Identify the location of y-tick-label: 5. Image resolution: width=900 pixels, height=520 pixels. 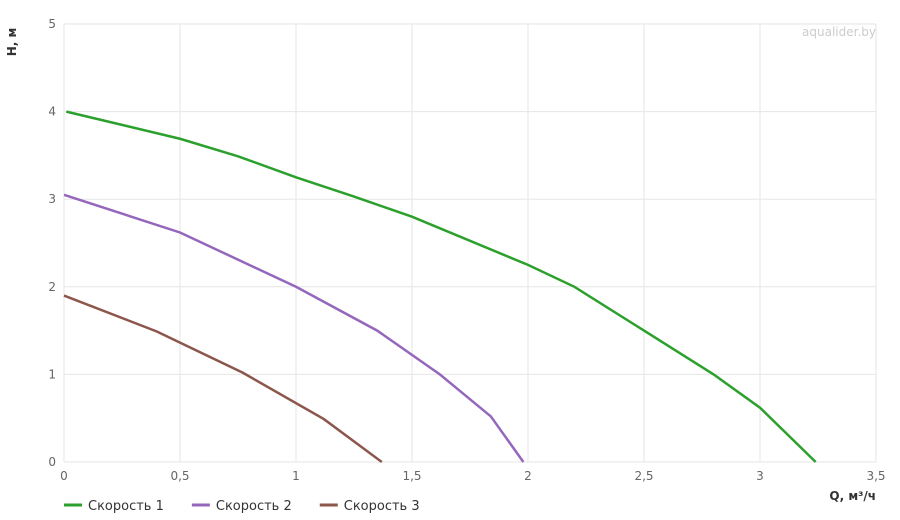
(52, 24).